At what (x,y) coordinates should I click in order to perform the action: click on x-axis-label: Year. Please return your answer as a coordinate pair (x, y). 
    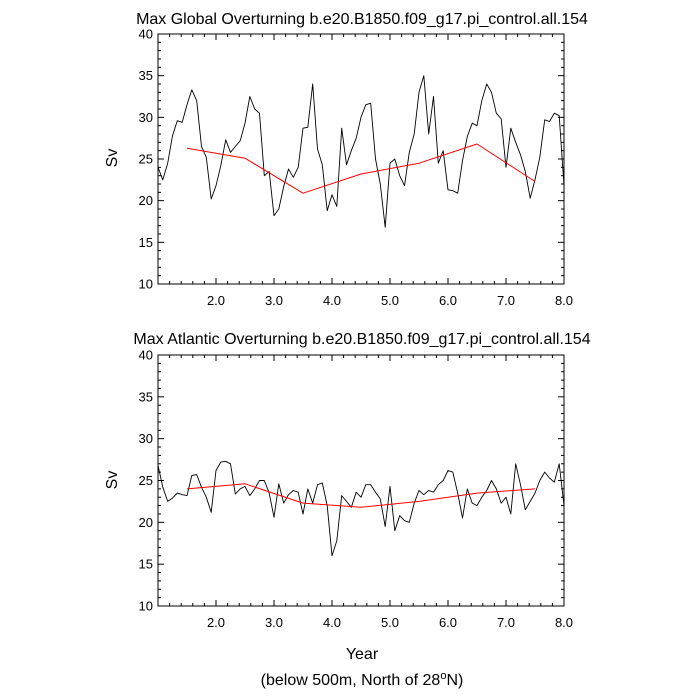
    Looking at the image, I should click on (362, 654).